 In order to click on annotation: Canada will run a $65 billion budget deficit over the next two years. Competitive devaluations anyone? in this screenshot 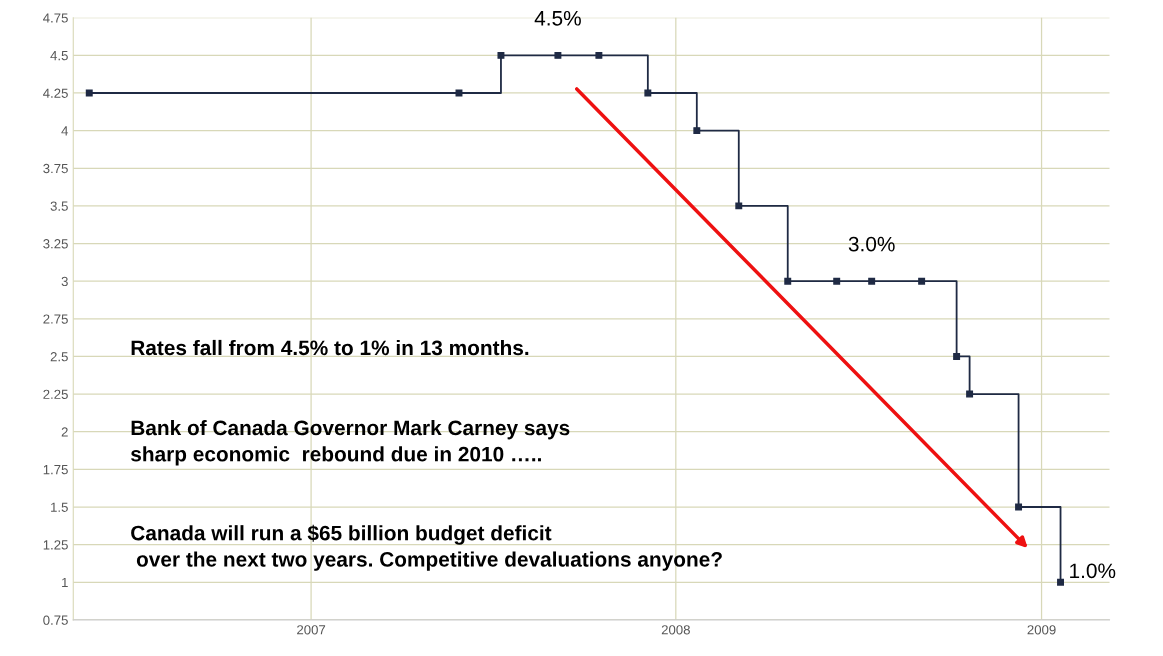, I will do `click(426, 547)`.